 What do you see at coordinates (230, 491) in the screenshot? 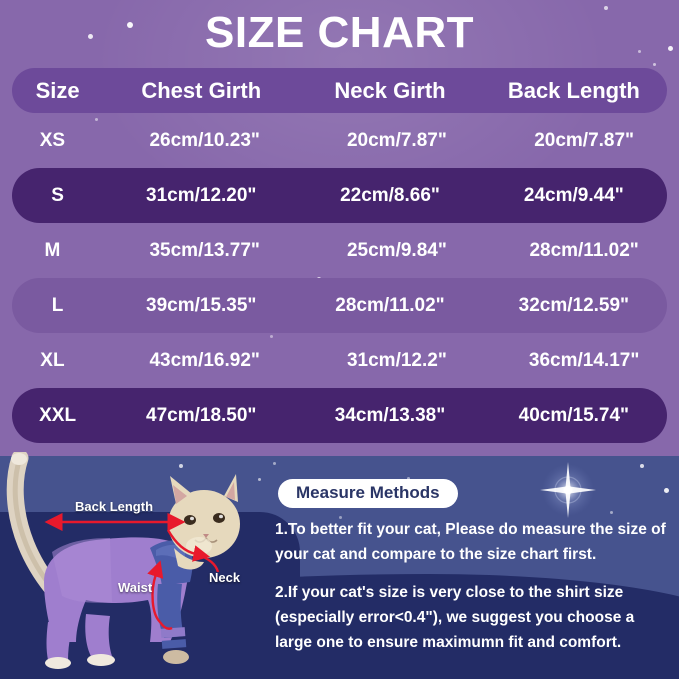
I see `cat-ear-right-inner` at bounding box center [230, 491].